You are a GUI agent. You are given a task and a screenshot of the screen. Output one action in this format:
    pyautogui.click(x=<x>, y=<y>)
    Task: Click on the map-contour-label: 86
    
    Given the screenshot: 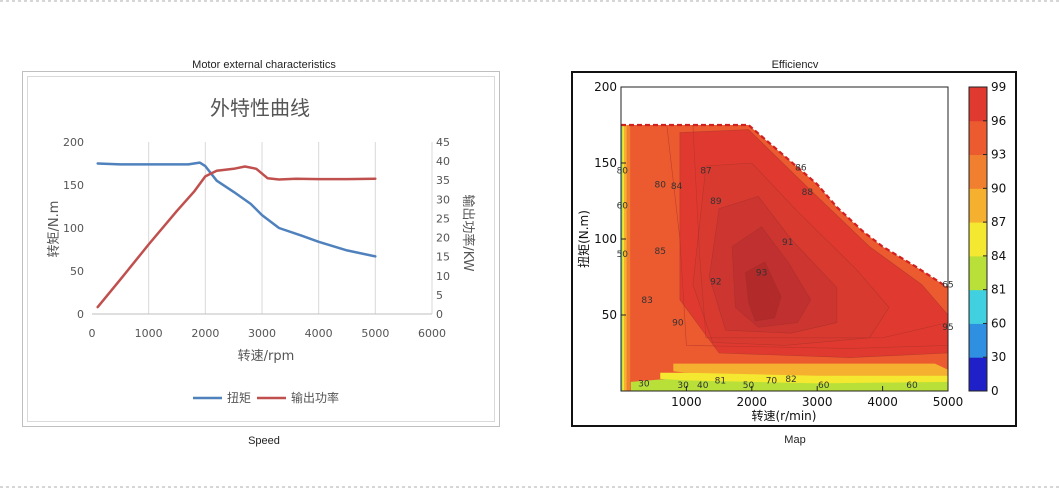 What is the action you would take?
    pyautogui.click(x=801, y=169)
    